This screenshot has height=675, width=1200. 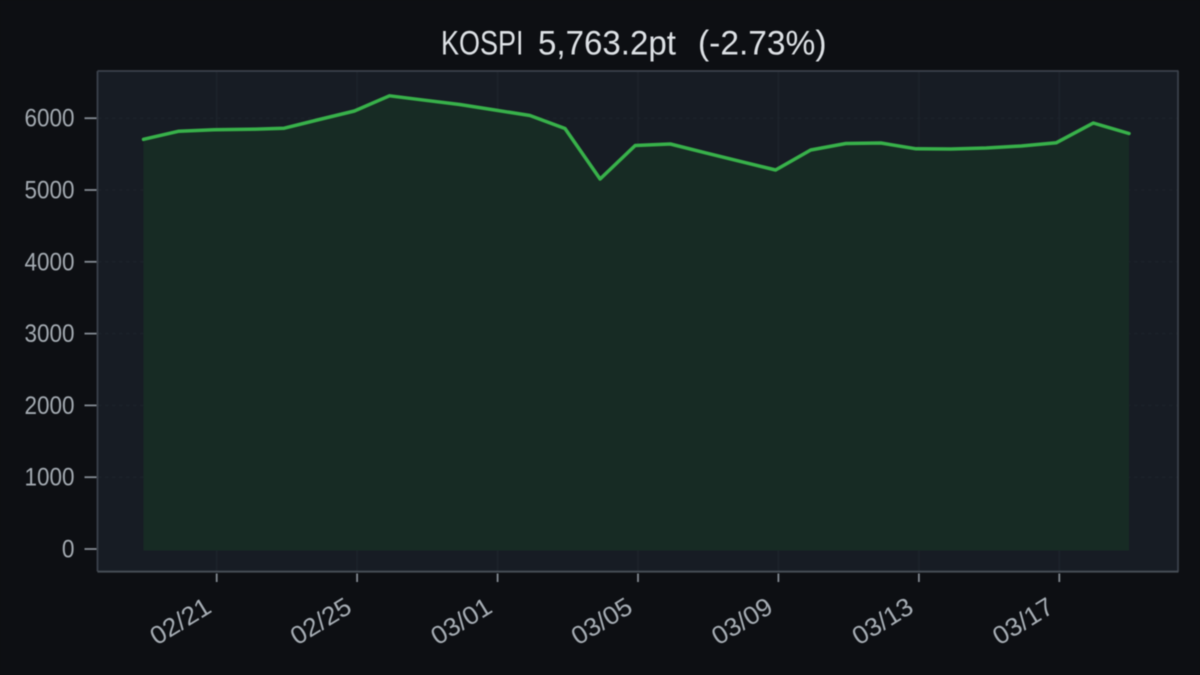 What do you see at coordinates (50, 191) in the screenshot?
I see `svg-text: 5000` at bounding box center [50, 191].